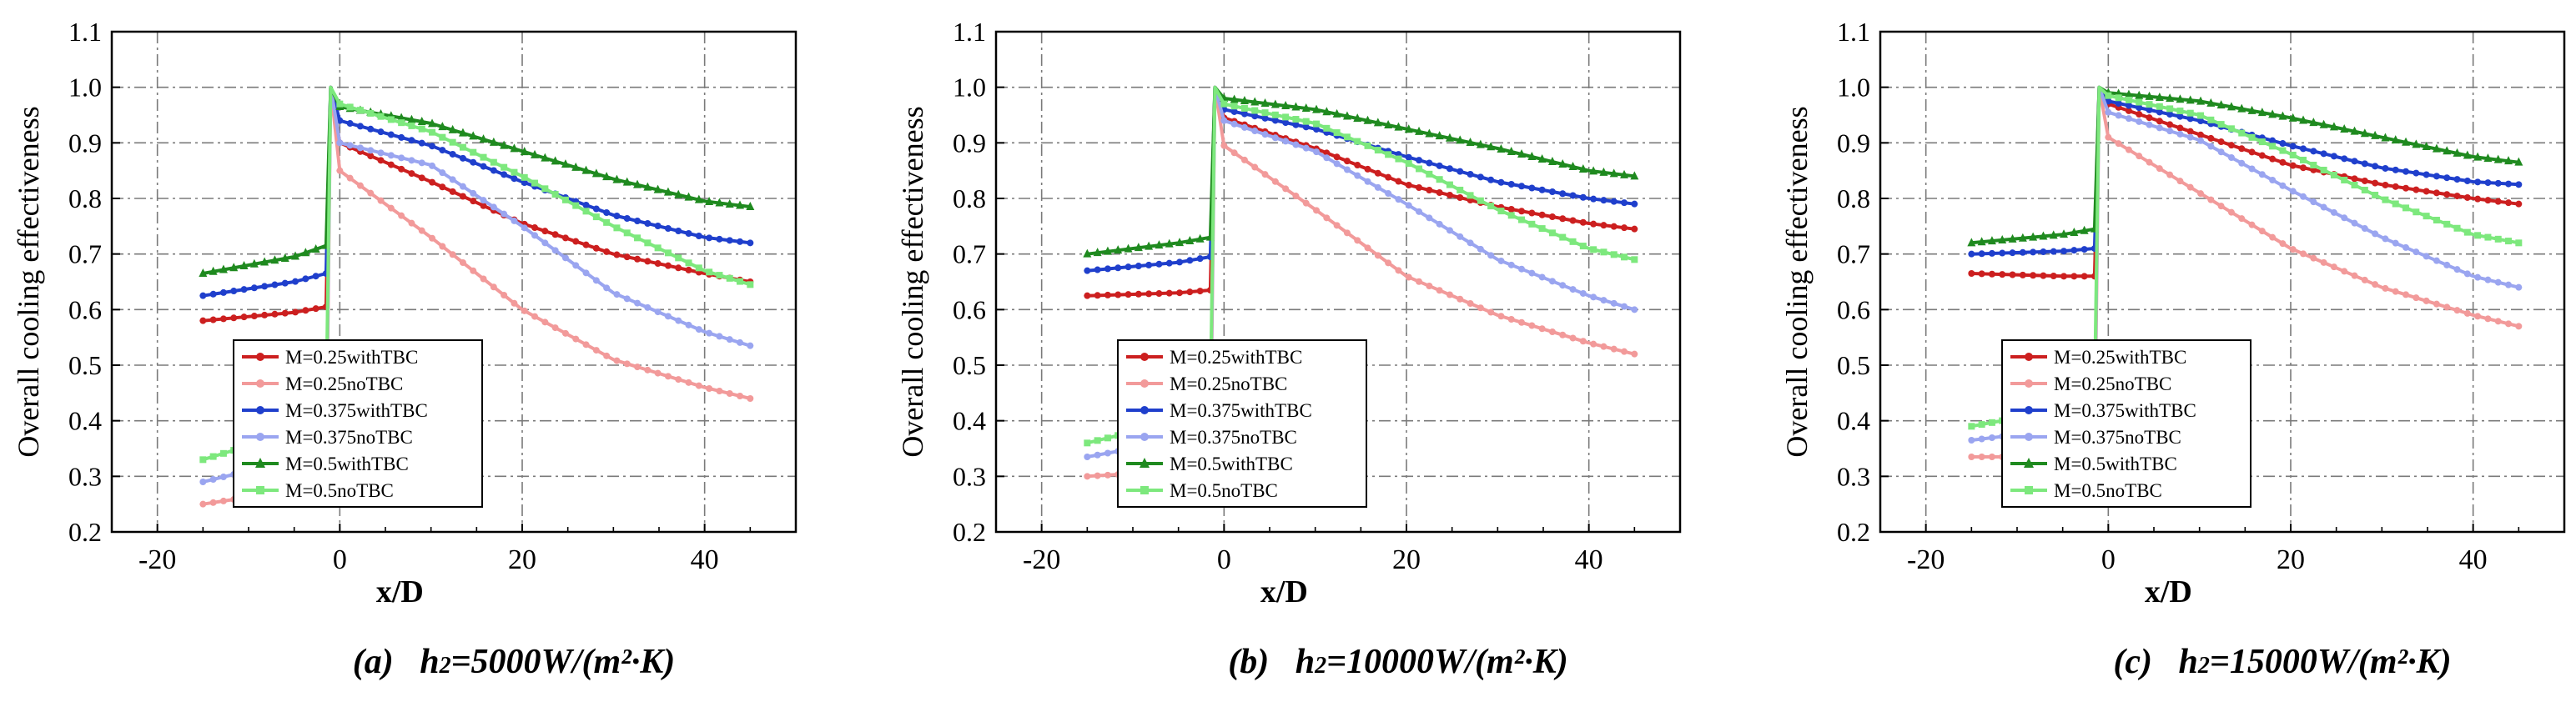  I want to click on caption-a-value: =5000, so click(495, 662).